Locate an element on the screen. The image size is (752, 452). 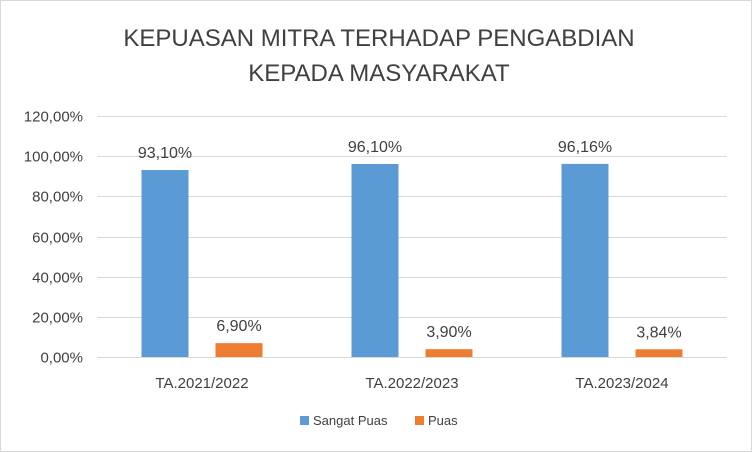
data-label: 96,16% is located at coordinates (585, 147).